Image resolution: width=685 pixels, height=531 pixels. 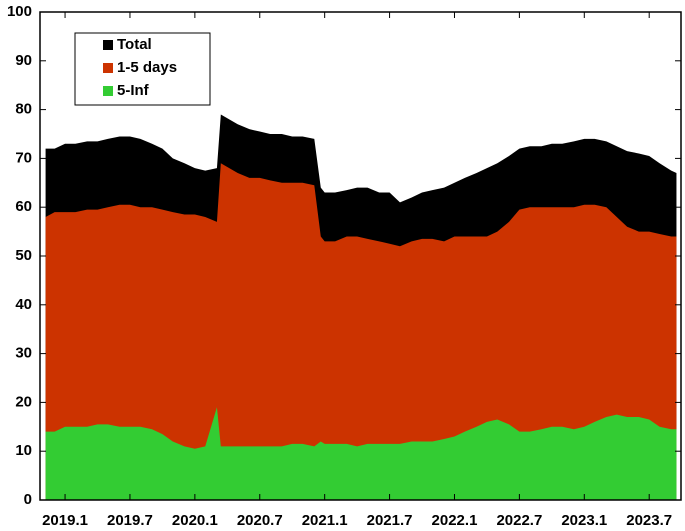 What do you see at coordinates (23, 206) in the screenshot?
I see `y-tick-label: 60` at bounding box center [23, 206].